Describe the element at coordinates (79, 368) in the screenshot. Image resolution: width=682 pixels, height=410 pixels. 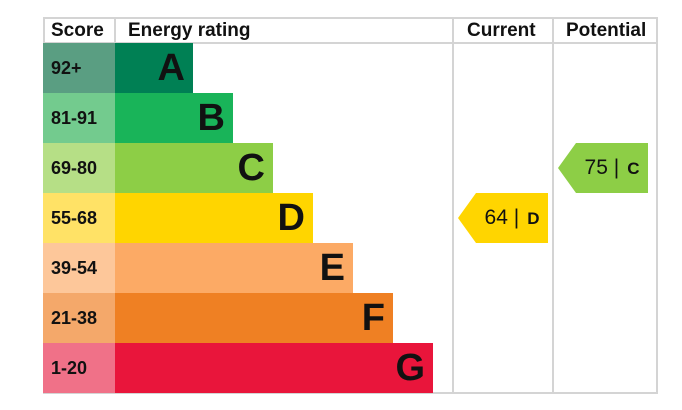
I see `score-cell-g: 1-20` at that location.